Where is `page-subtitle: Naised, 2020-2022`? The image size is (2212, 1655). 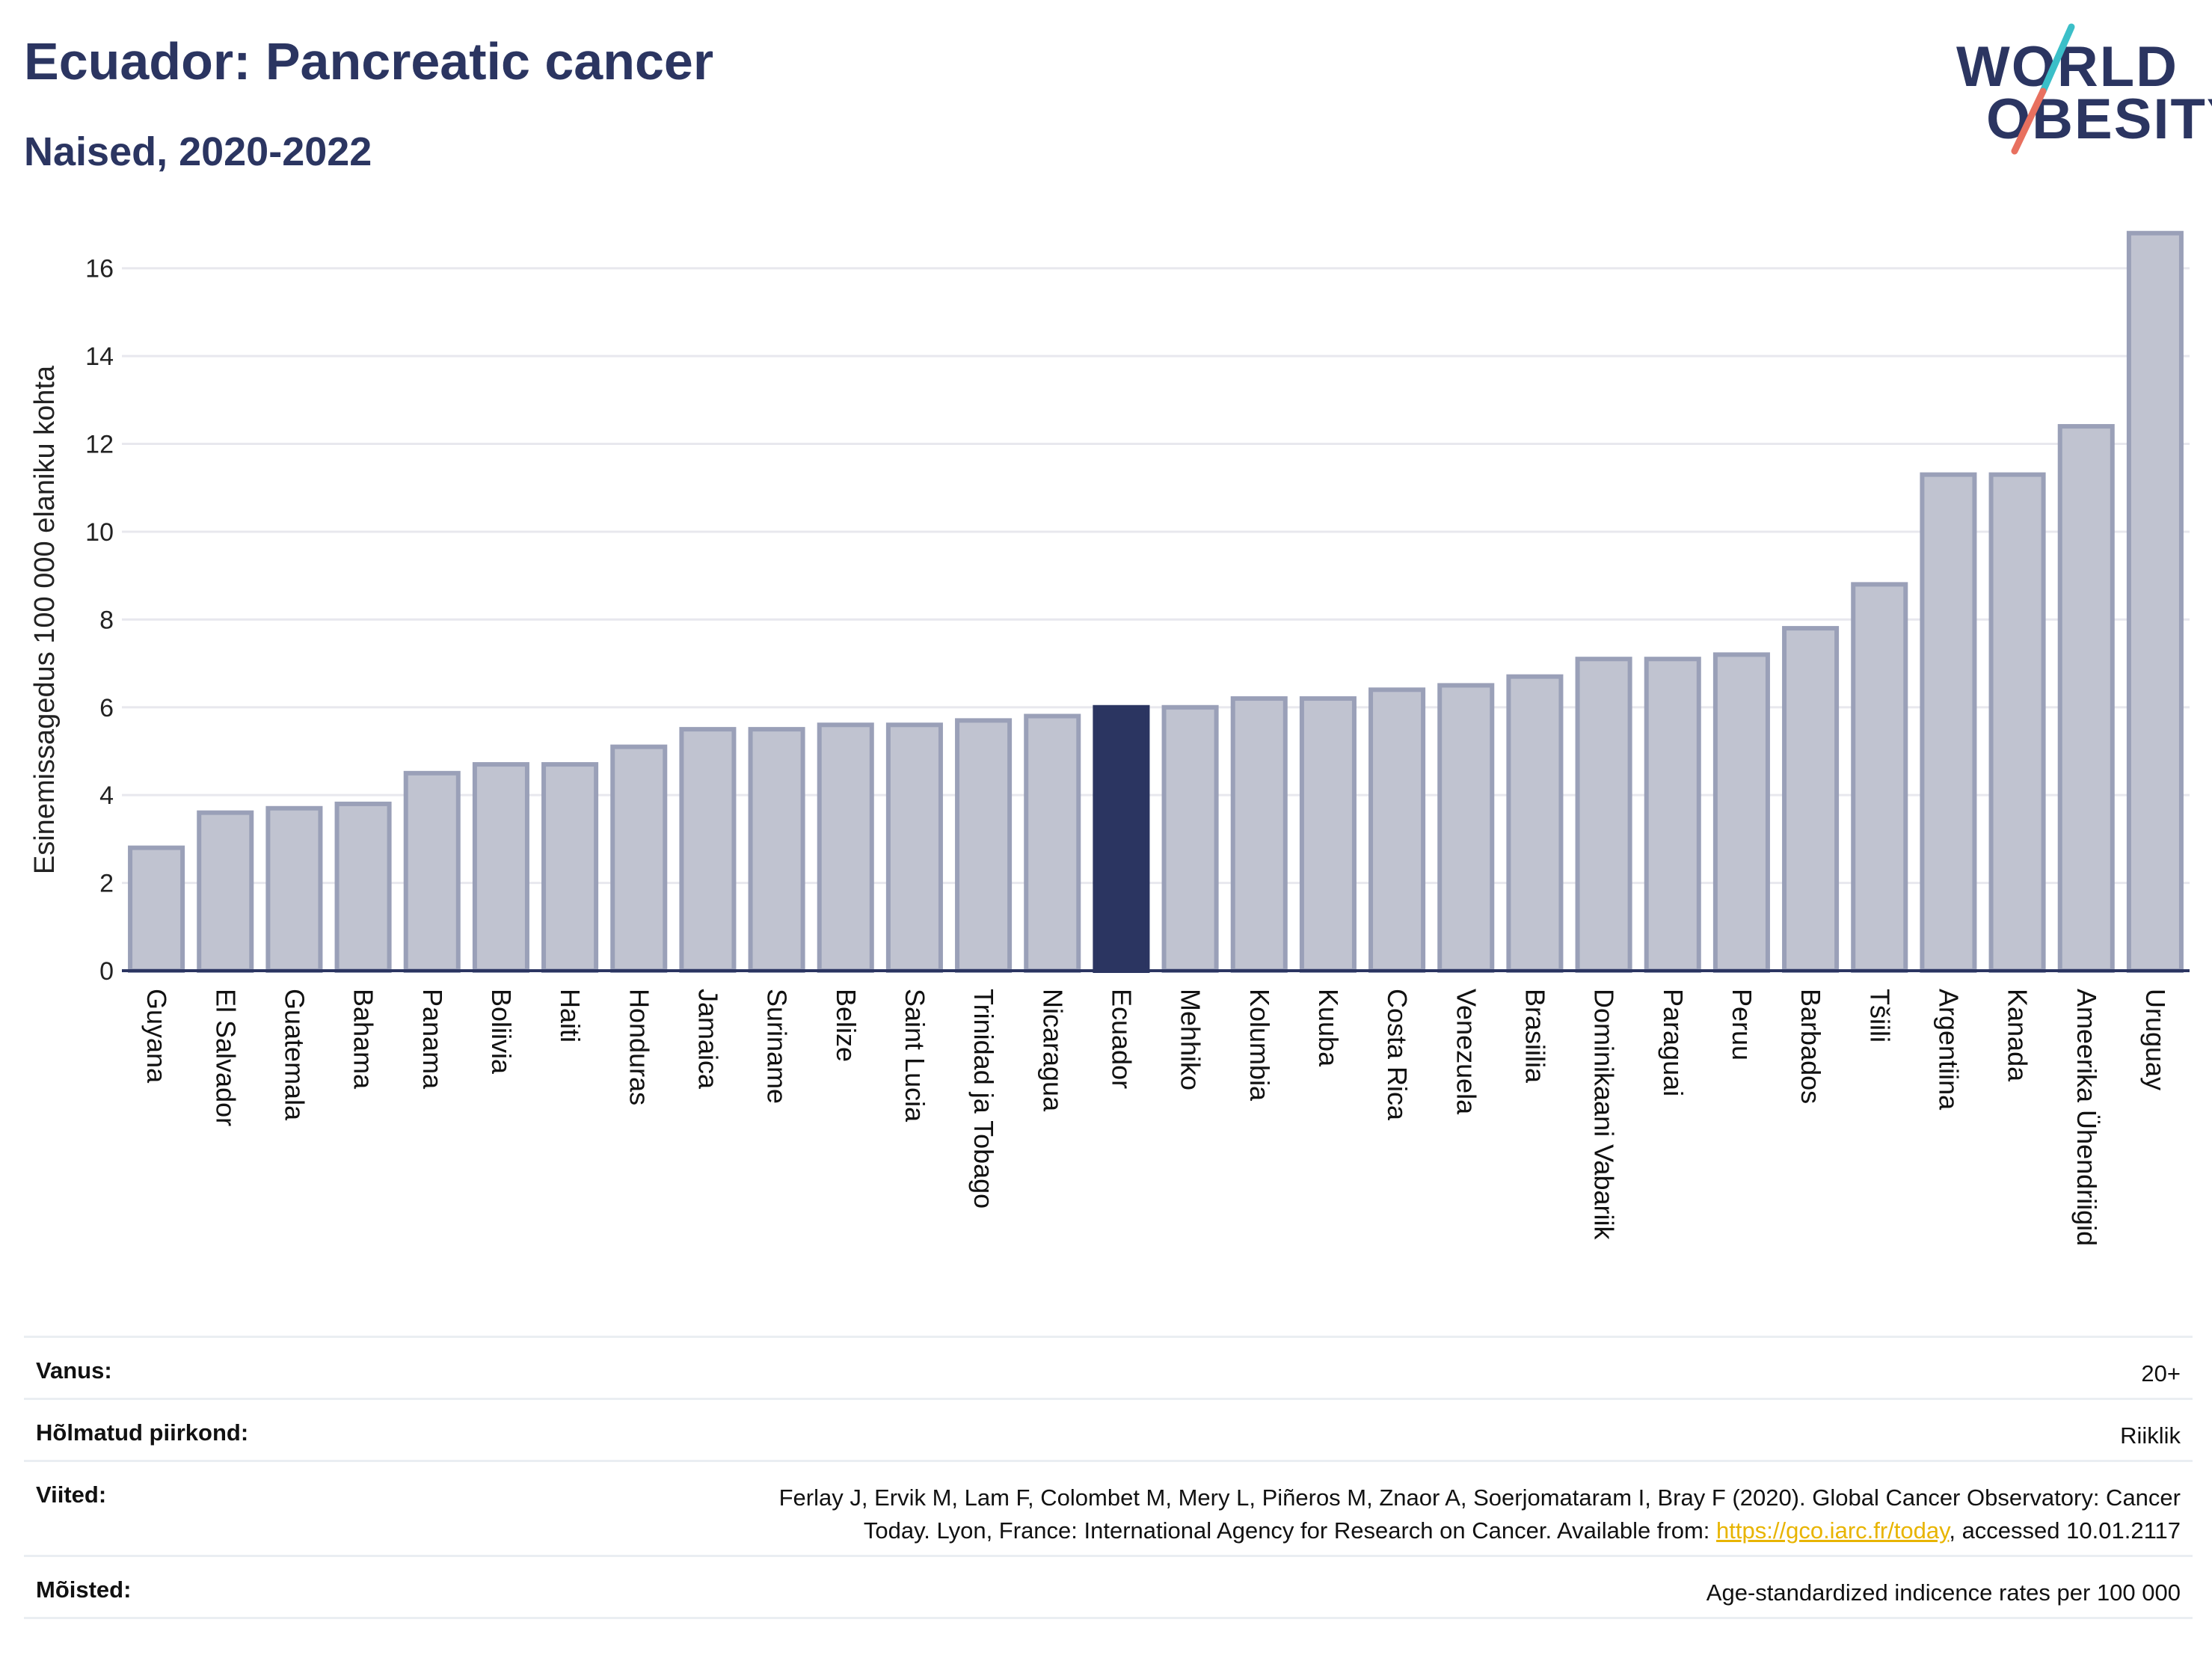 page-subtitle: Naised, 2020-2022 is located at coordinates (198, 151).